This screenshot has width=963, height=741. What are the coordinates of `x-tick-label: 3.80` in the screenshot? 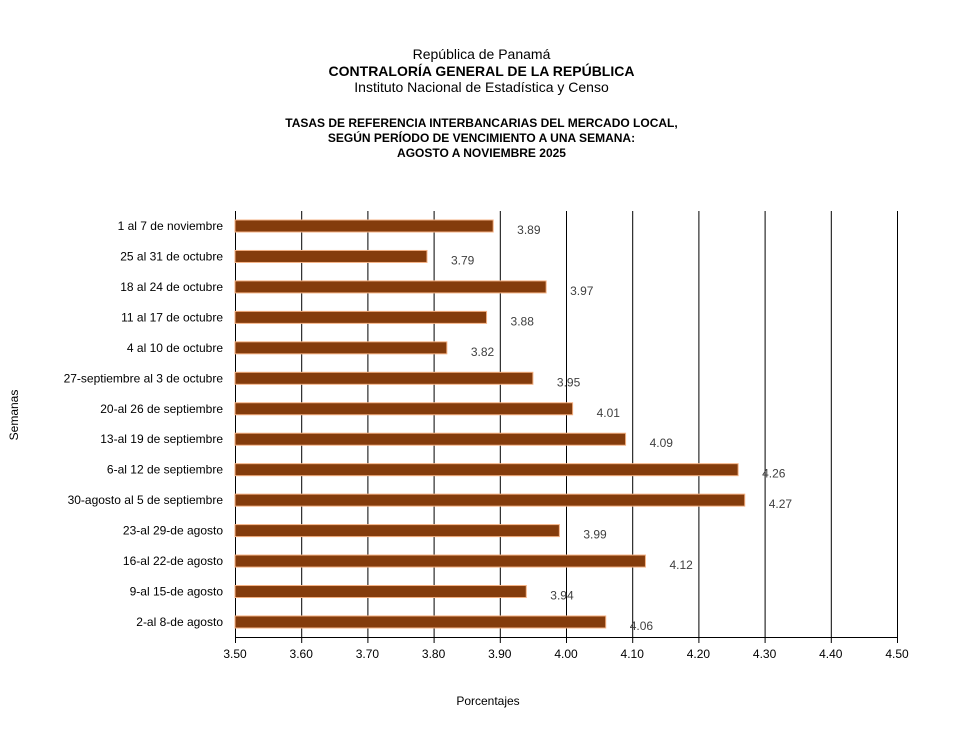 It's located at (434, 654).